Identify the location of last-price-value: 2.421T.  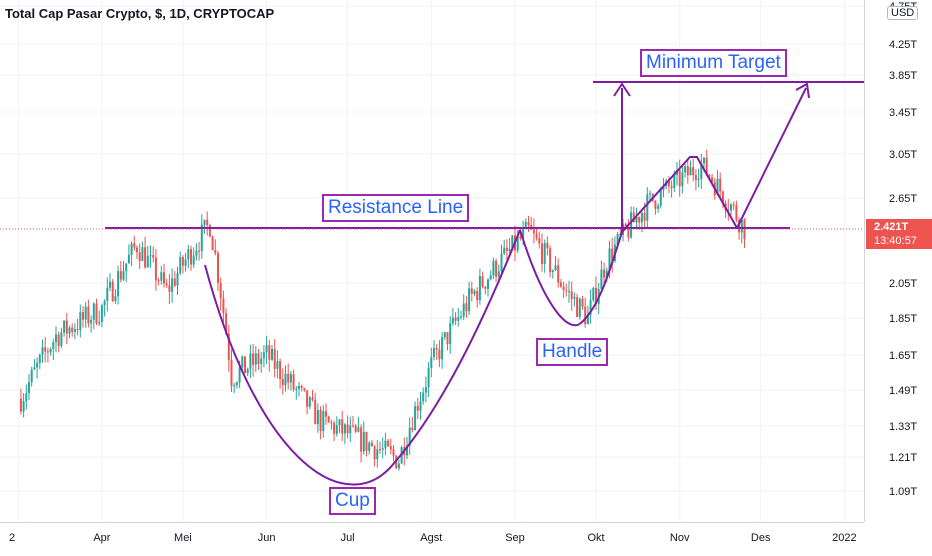
(891, 227).